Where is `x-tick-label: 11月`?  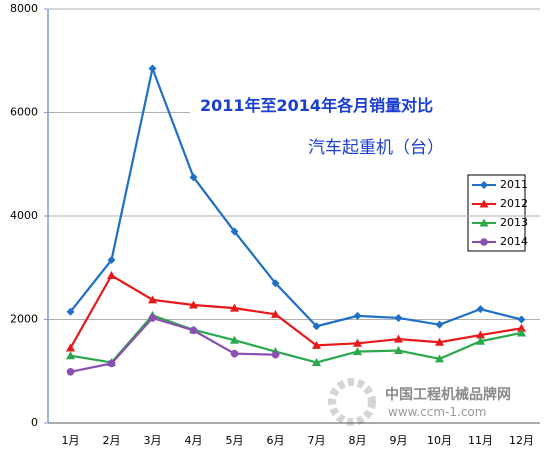
x-tick-label: 11月 is located at coordinates (480, 440).